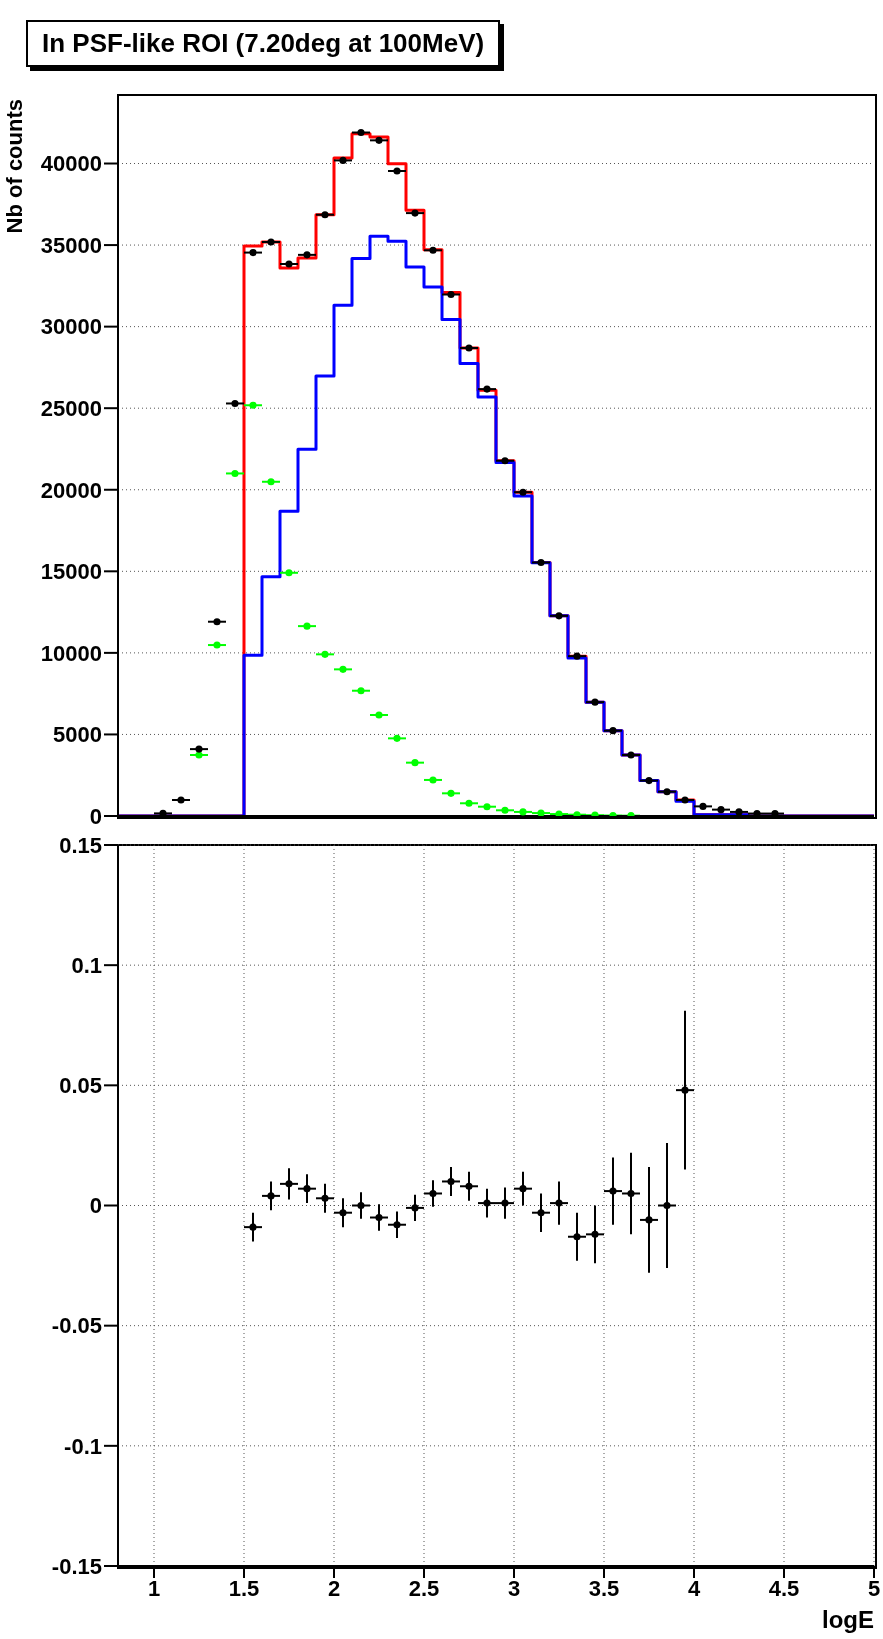  What do you see at coordinates (86, 965) in the screenshot?
I see `y-tick-label: 0.1` at bounding box center [86, 965].